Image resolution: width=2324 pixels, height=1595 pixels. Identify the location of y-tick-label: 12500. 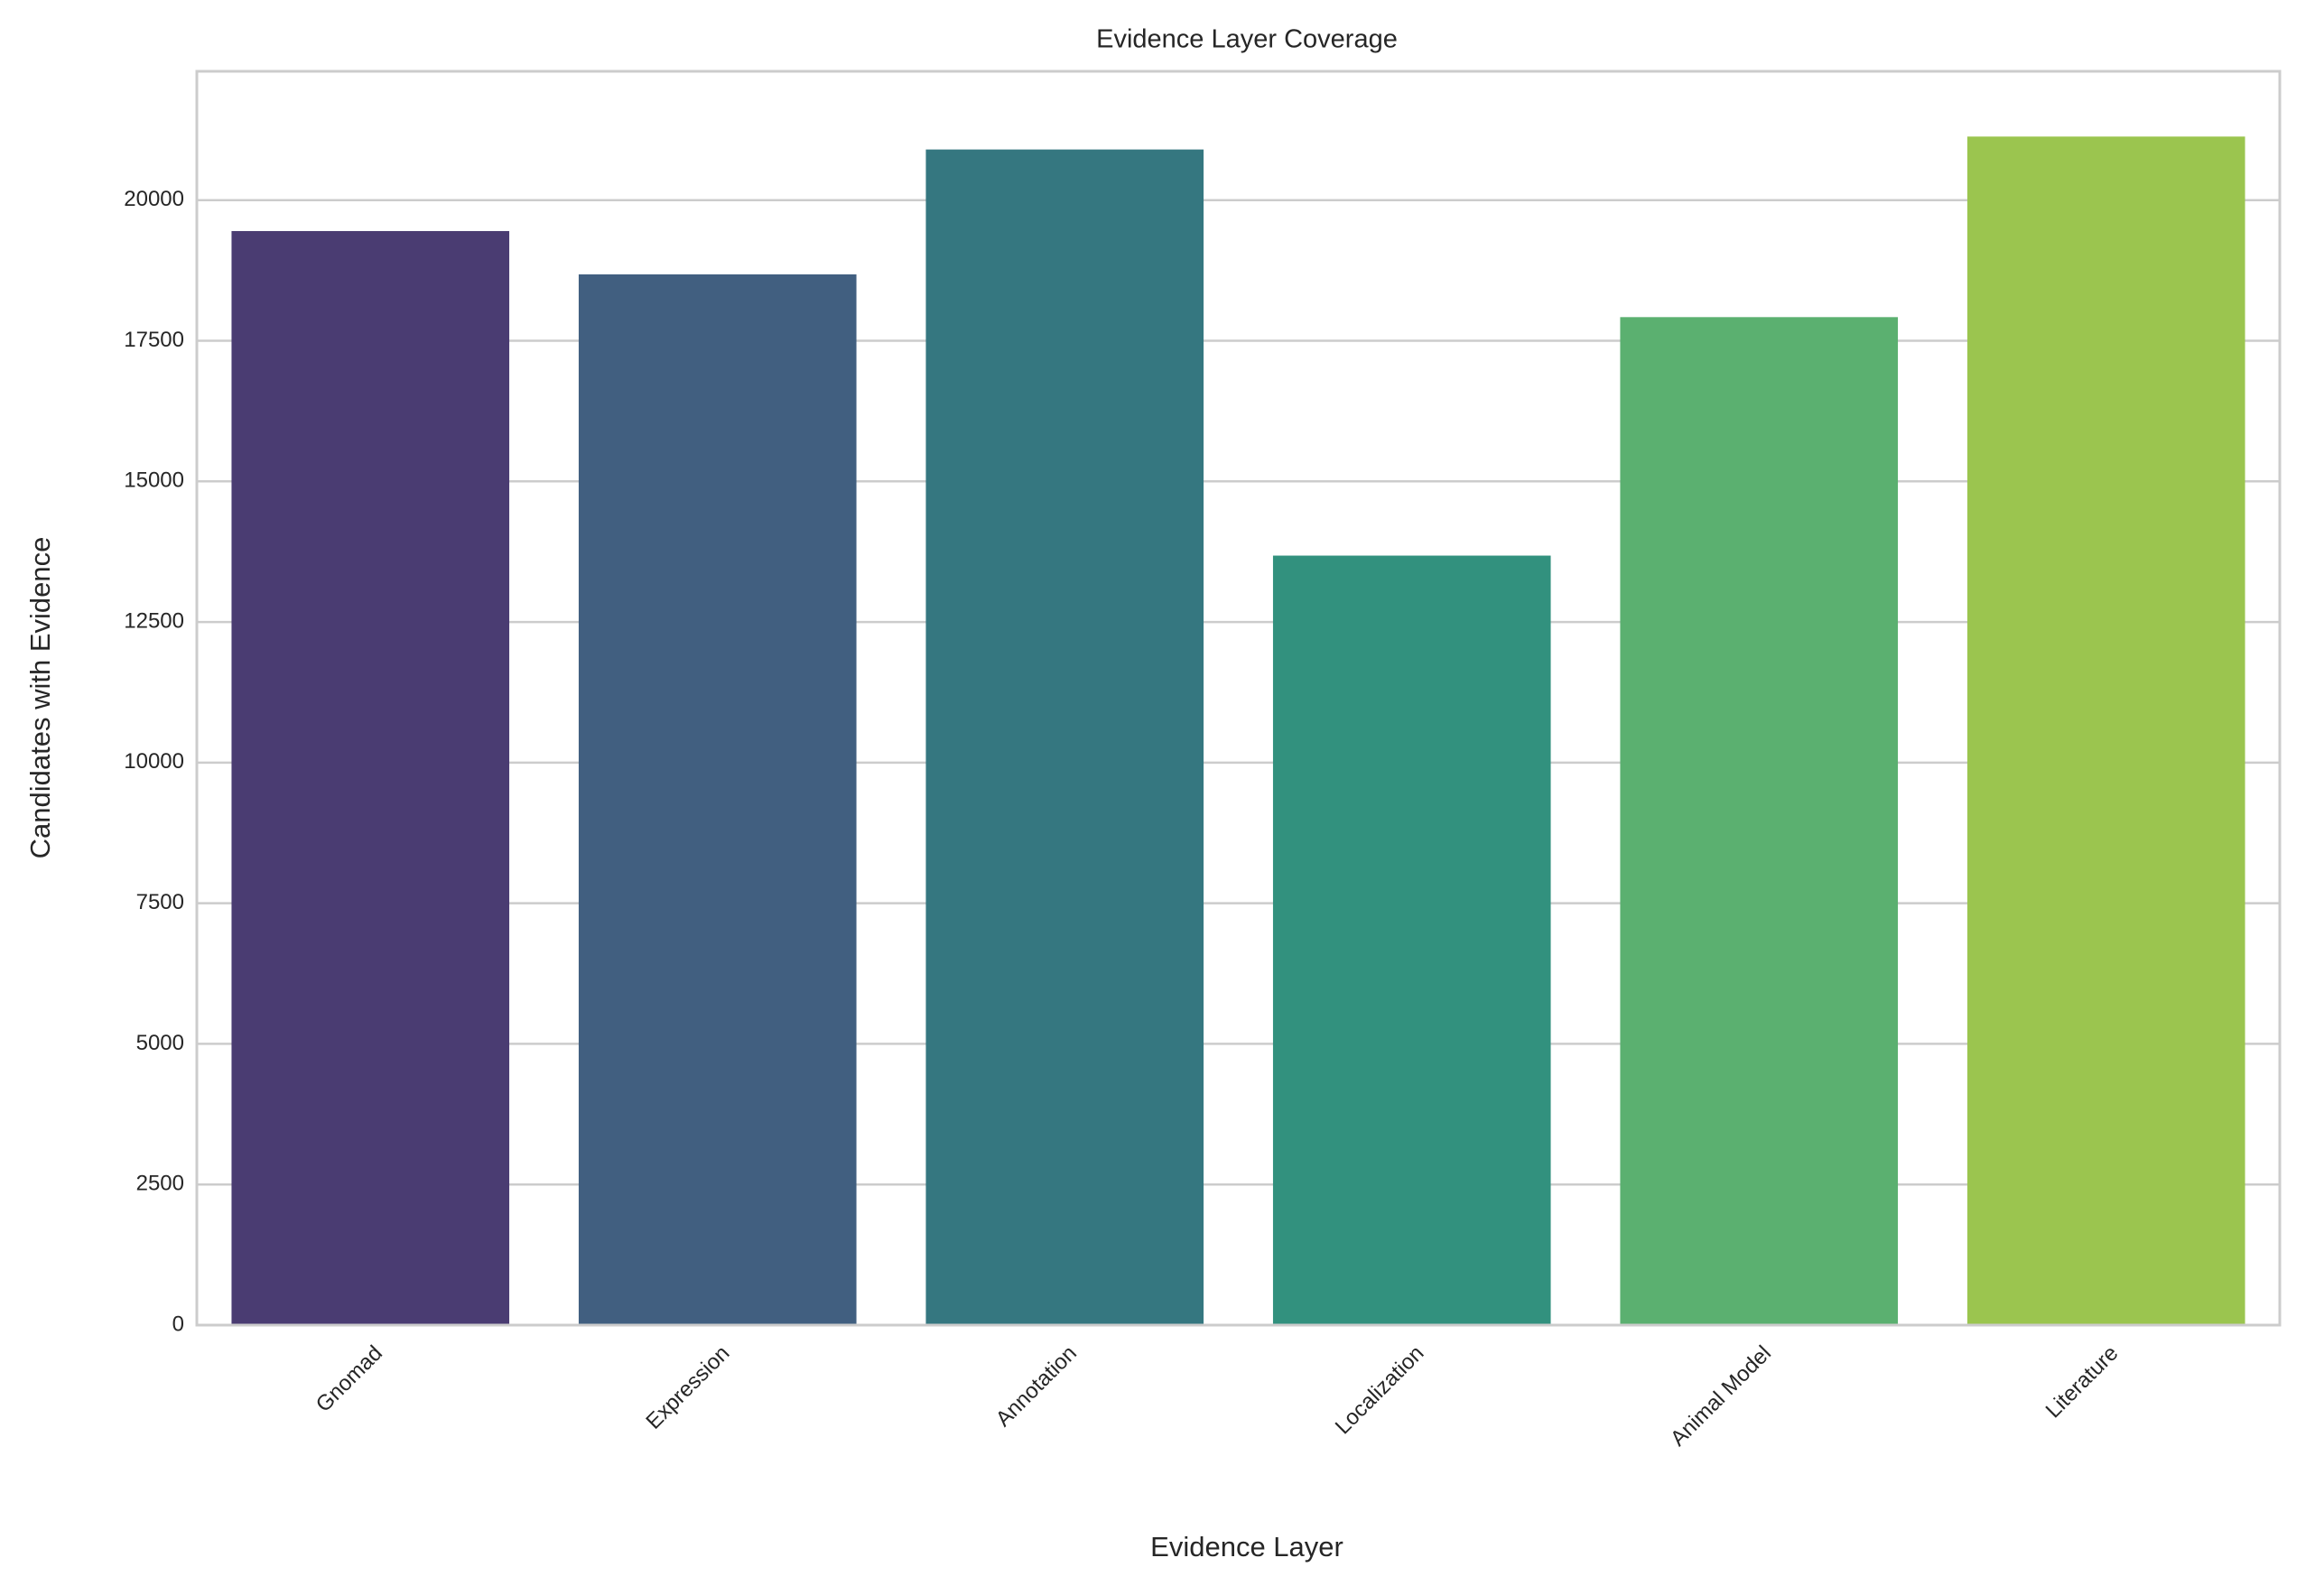
(154, 620).